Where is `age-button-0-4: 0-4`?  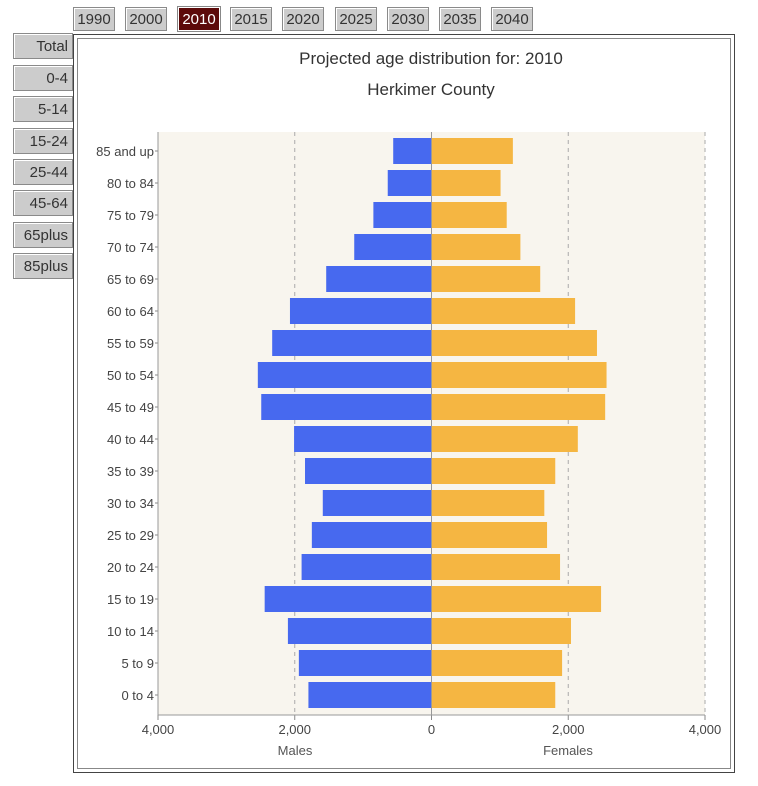 age-button-0-4: 0-4 is located at coordinates (43, 78).